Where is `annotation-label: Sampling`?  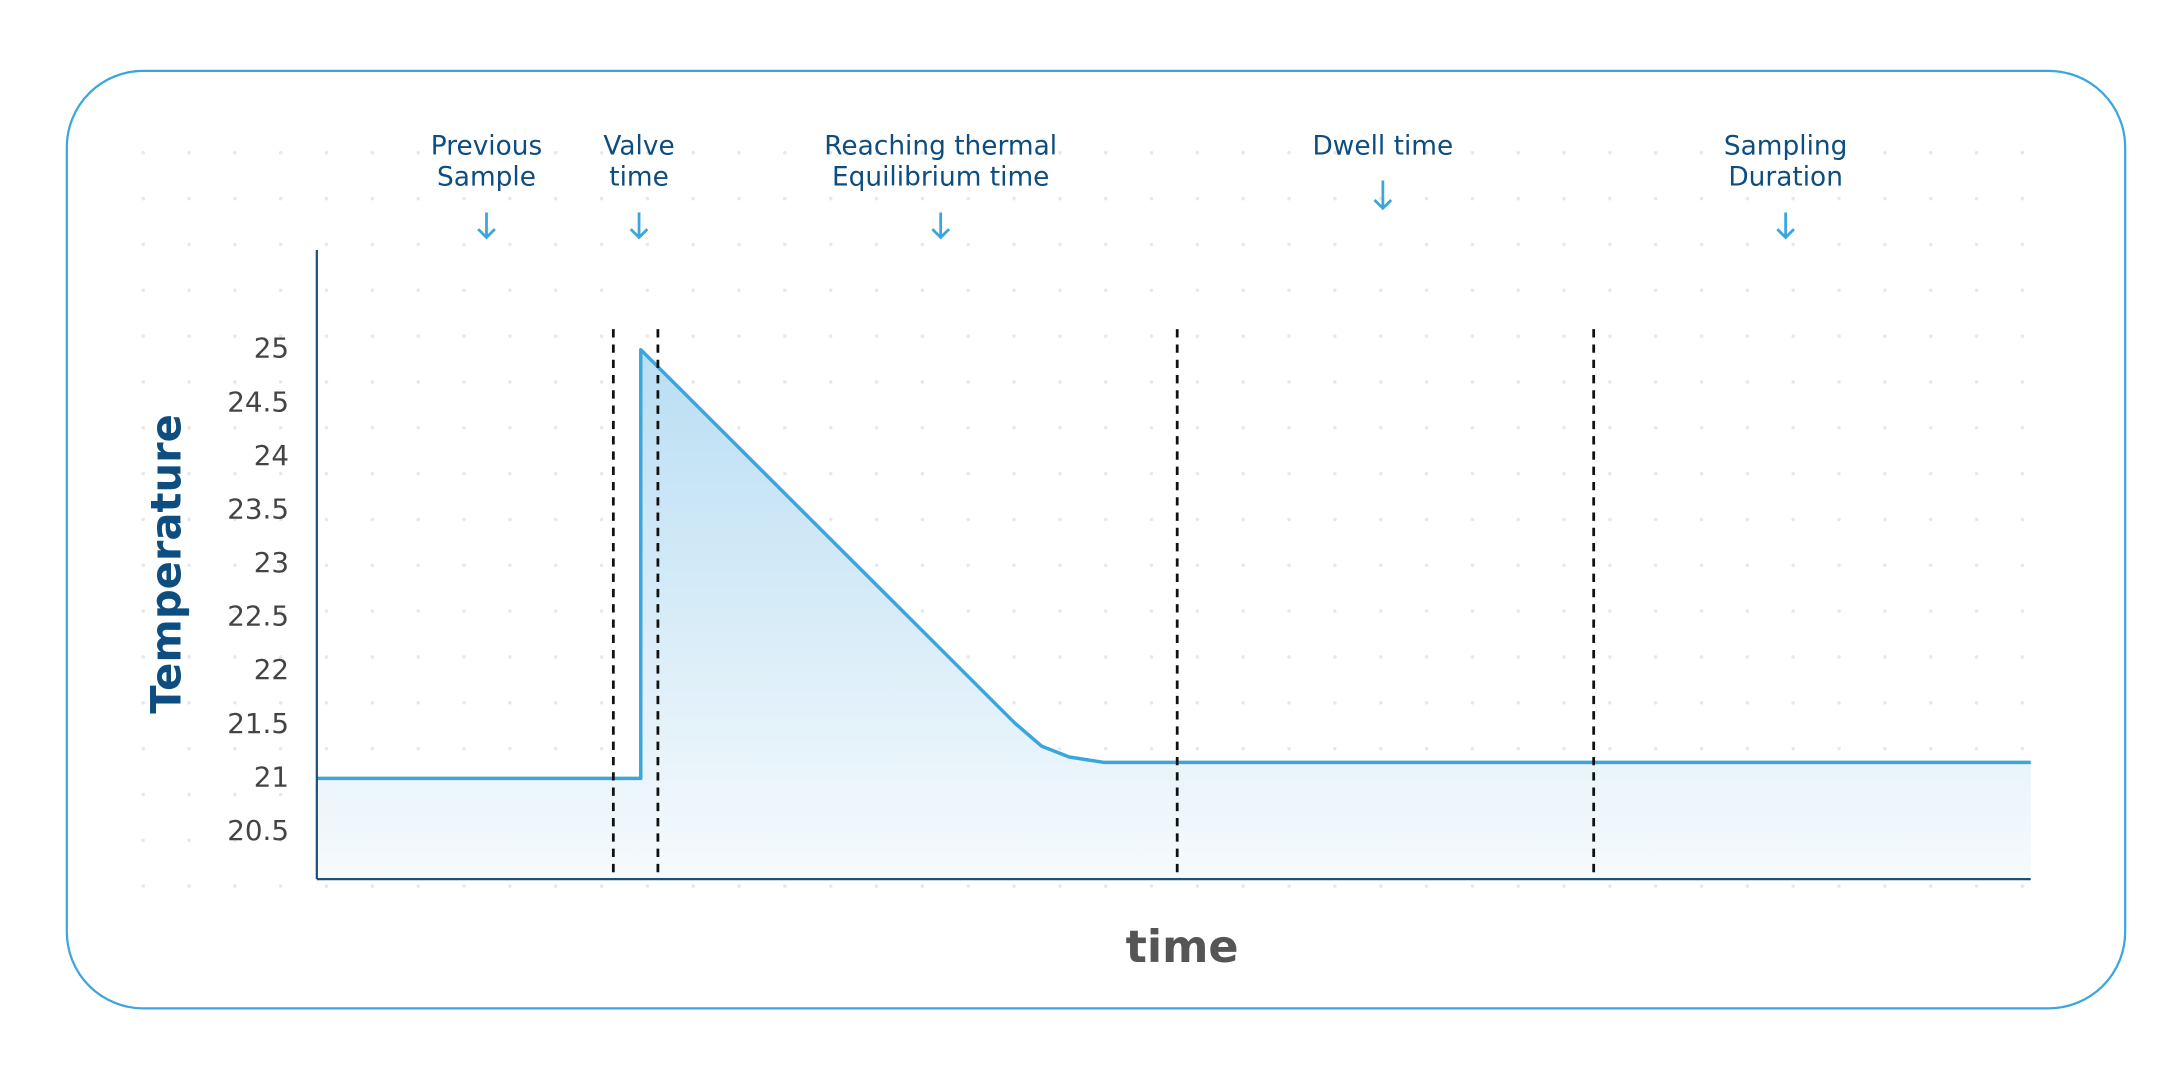 annotation-label: Sampling is located at coordinates (1785, 147).